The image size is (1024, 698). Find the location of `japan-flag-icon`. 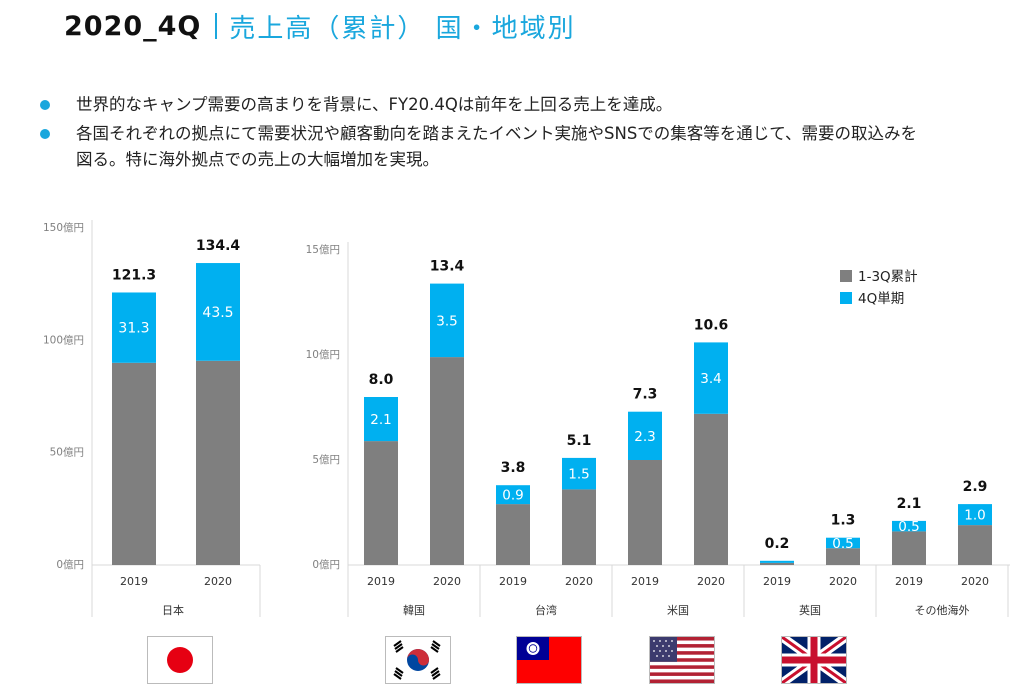

japan-flag-icon is located at coordinates (180, 660).